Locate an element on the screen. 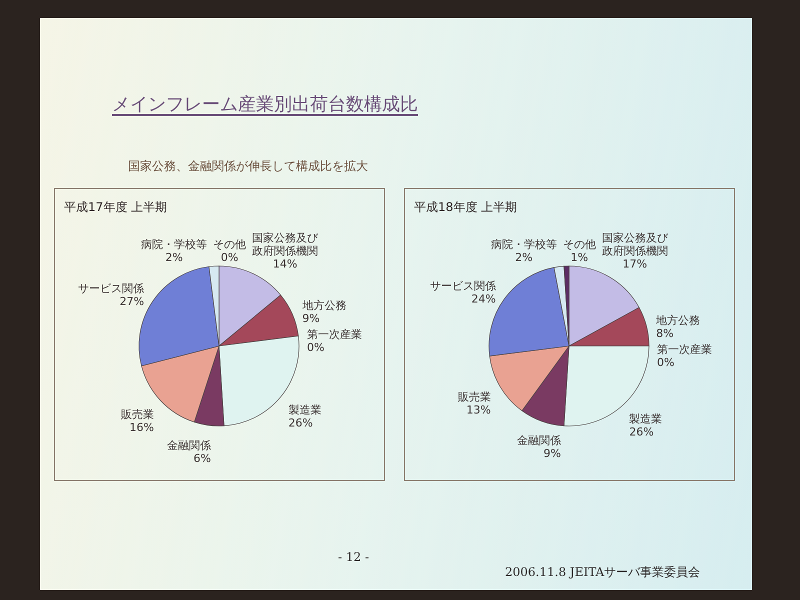 This screenshot has width=800, height=600. text: 国家公務、金融関係が伸長して構成比を拡大 is located at coordinates (248, 166).